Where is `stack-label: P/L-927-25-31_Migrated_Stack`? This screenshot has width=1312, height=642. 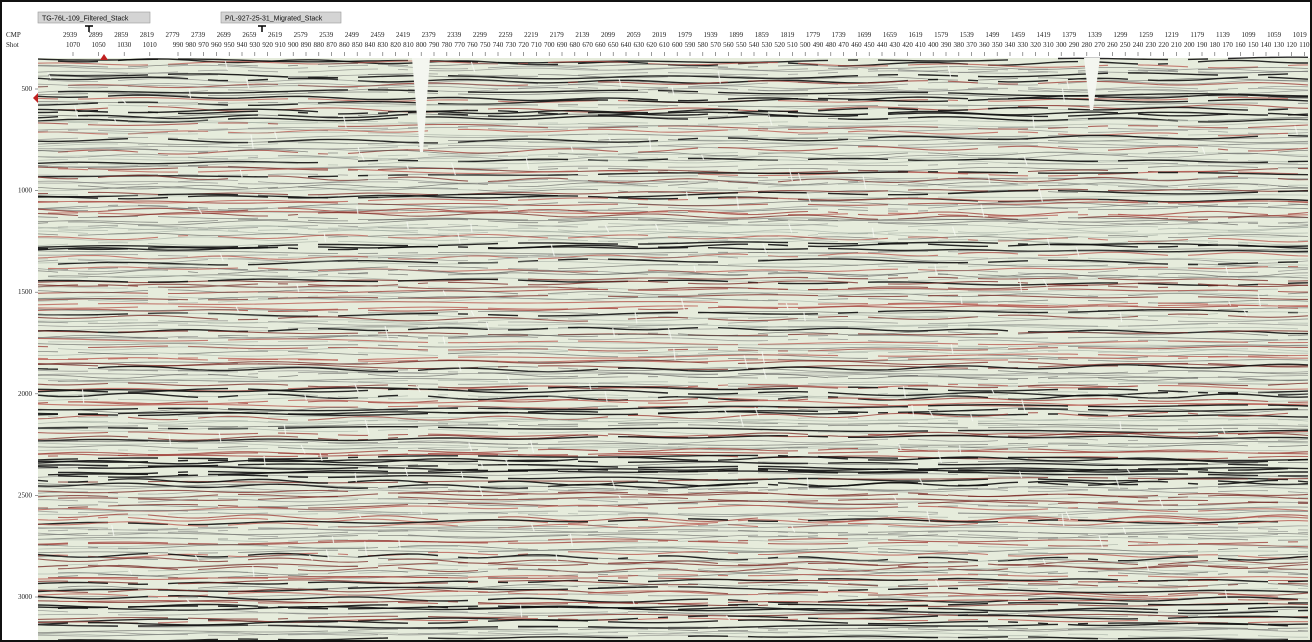 stack-label: P/L-927-25-31_Migrated_Stack is located at coordinates (274, 19).